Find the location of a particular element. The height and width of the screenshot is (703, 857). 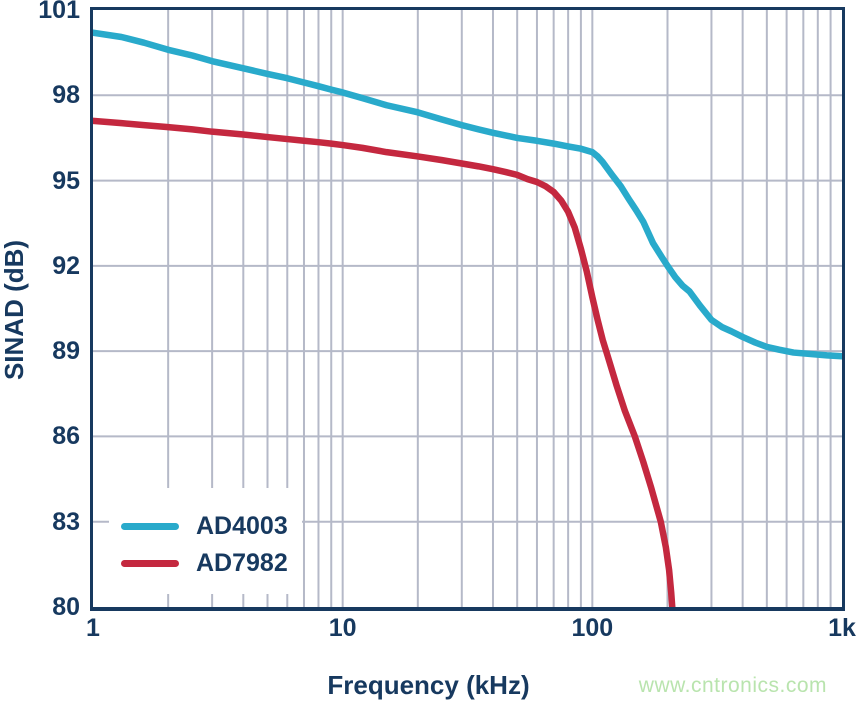

legend-label: AD7982 is located at coordinates (242, 563).